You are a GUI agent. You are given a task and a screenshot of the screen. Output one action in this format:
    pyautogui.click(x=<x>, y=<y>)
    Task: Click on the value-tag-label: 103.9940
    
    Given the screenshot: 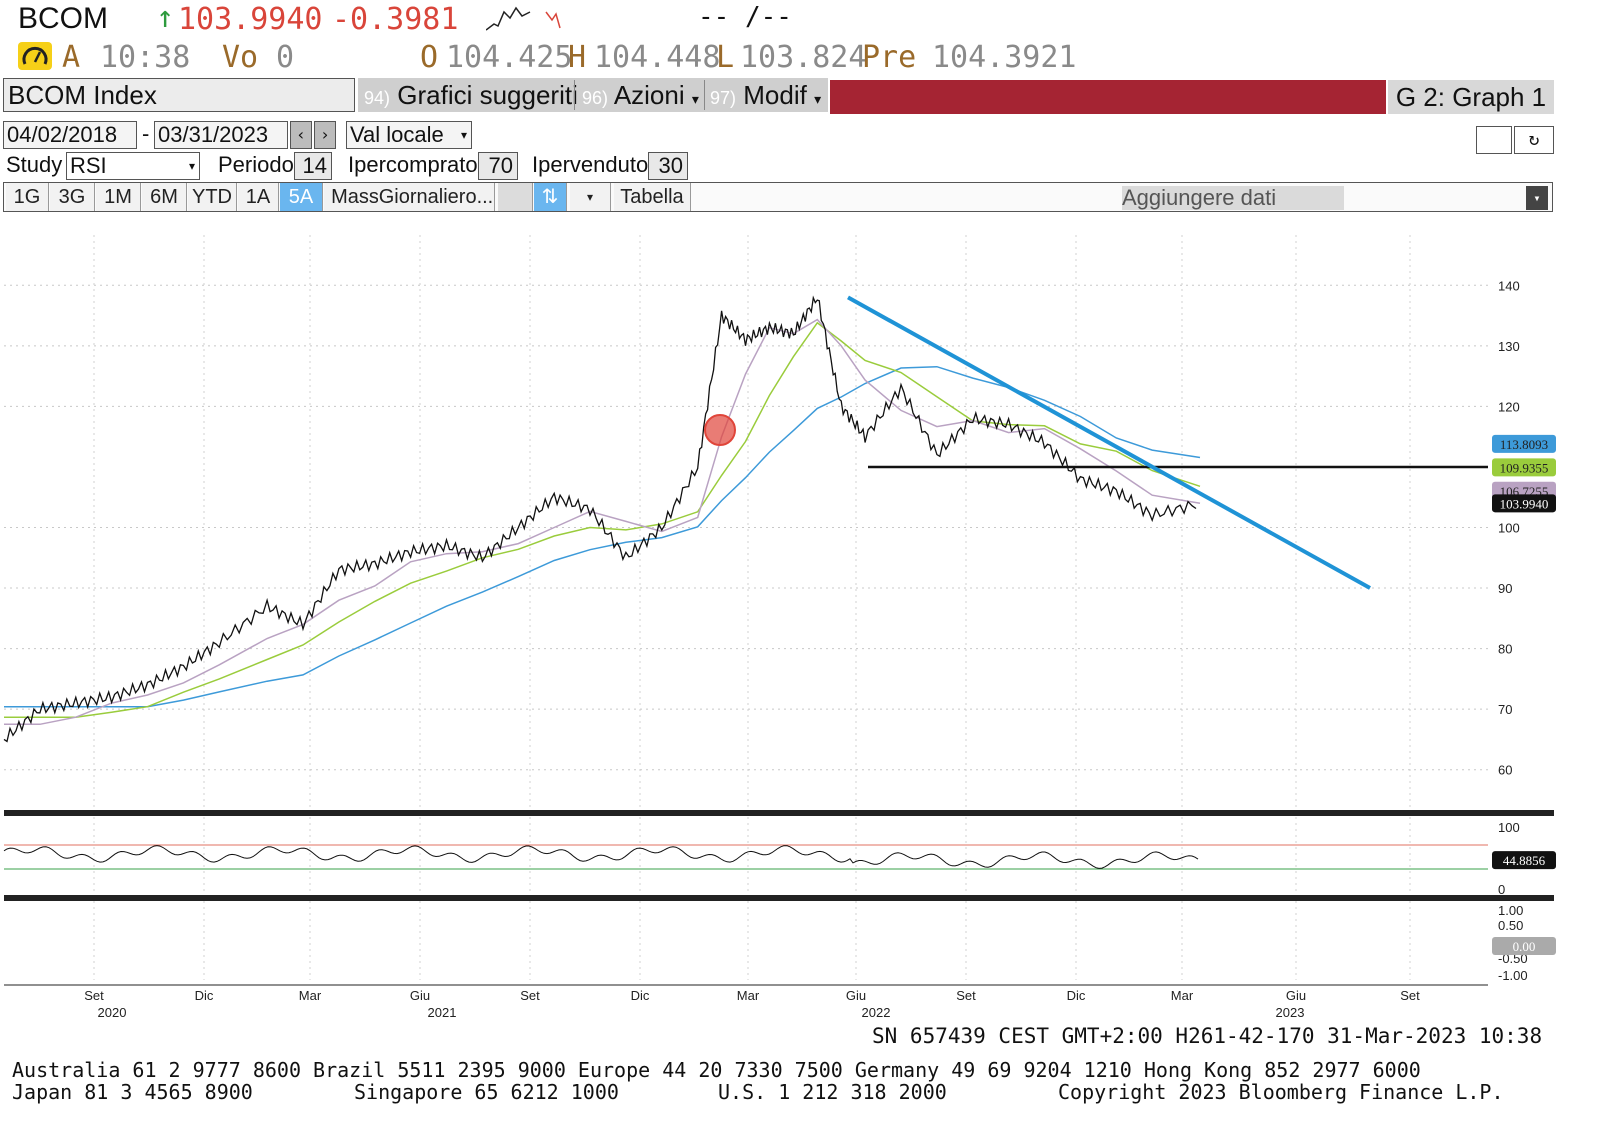 What is the action you would take?
    pyautogui.click(x=1524, y=503)
    